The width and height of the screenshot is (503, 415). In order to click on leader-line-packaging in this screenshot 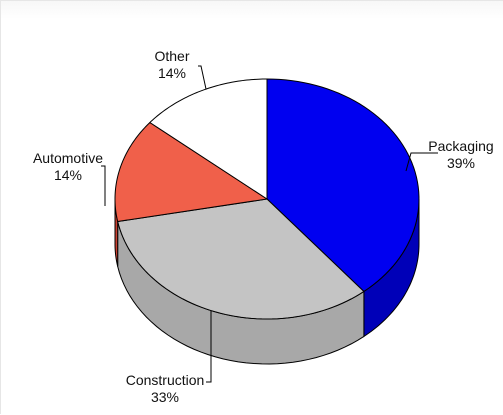, I will do `click(421, 162)`.